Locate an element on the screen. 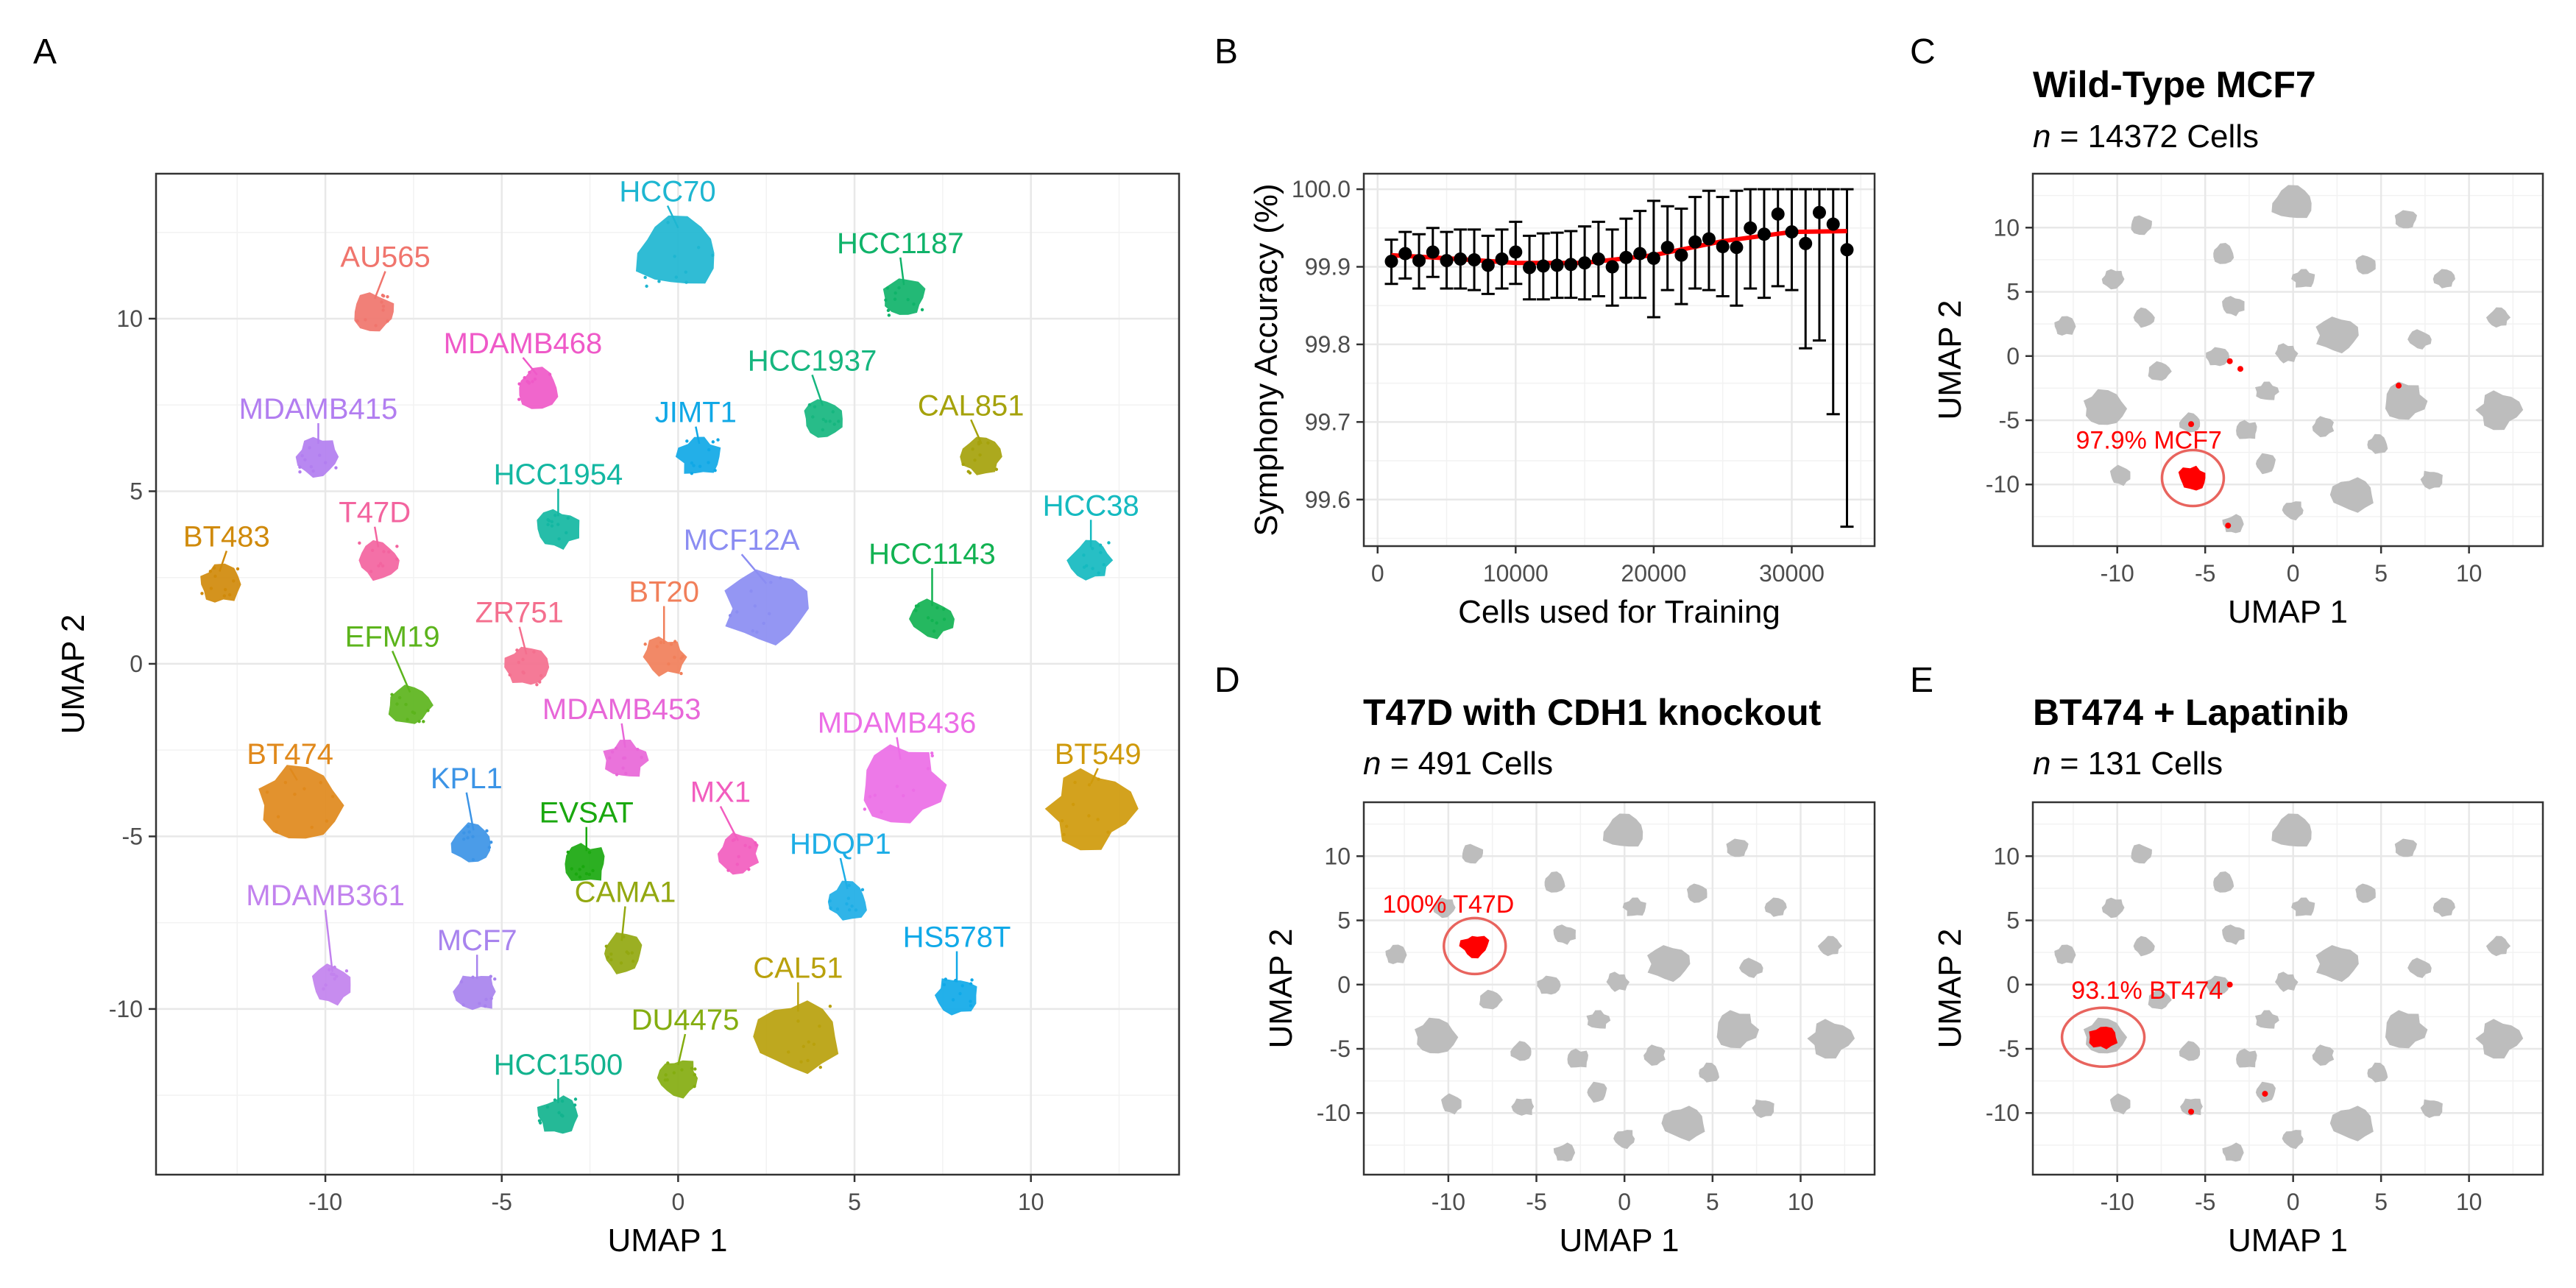  panel-e-y-axis-label: UMAP 2 is located at coordinates (1950, 988).